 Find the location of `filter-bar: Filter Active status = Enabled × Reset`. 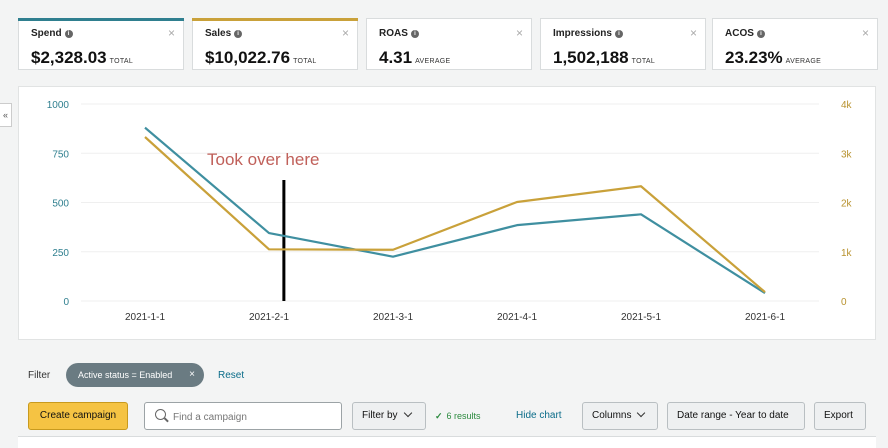

filter-bar: Filter Active status = Enabled × Reset is located at coordinates (447, 375).